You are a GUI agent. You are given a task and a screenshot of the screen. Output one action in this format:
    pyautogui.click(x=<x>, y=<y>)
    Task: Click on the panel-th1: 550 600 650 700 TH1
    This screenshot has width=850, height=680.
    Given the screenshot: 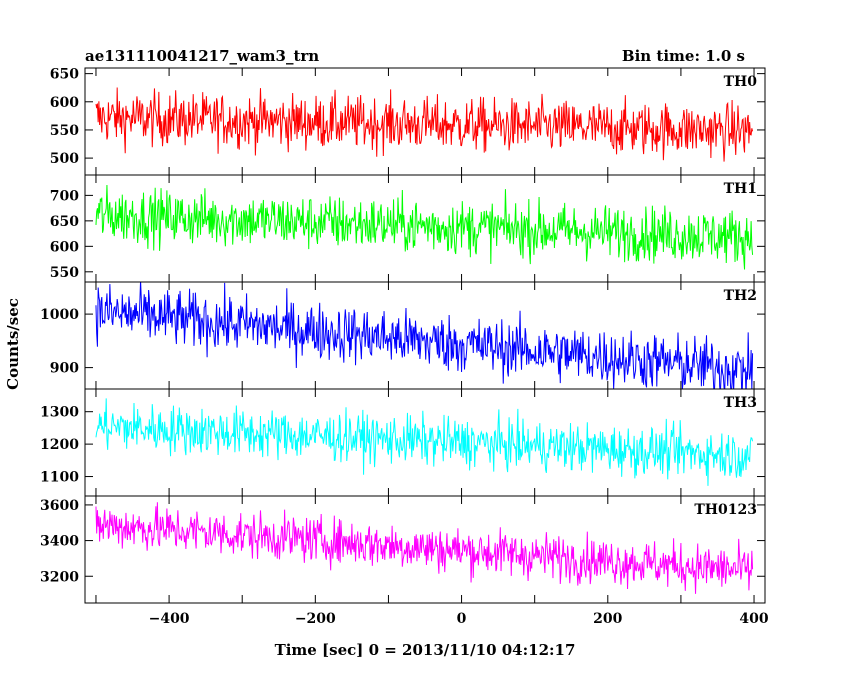 What is the action you would take?
    pyautogui.click(x=408, y=228)
    